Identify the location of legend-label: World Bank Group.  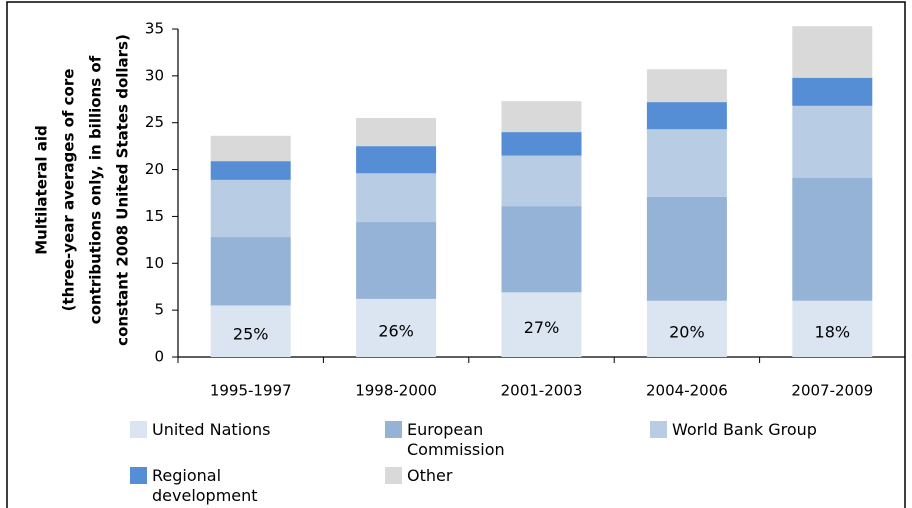
(744, 429).